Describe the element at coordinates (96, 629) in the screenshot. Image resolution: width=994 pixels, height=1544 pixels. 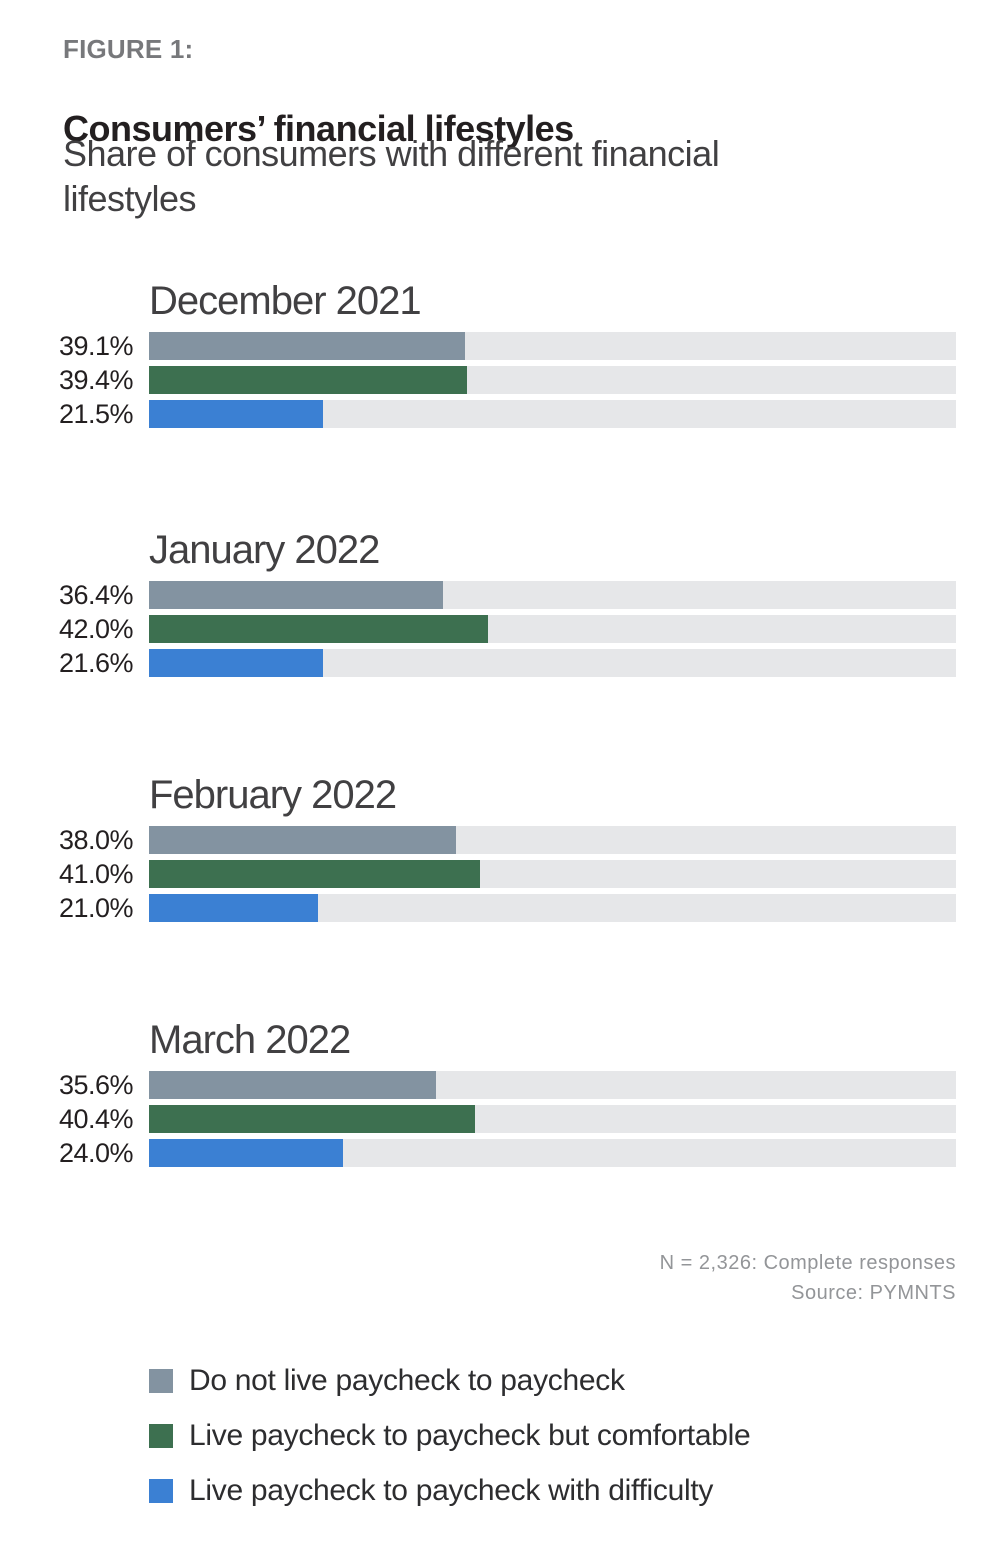
I see `bar-value-label: 42.0%` at that location.